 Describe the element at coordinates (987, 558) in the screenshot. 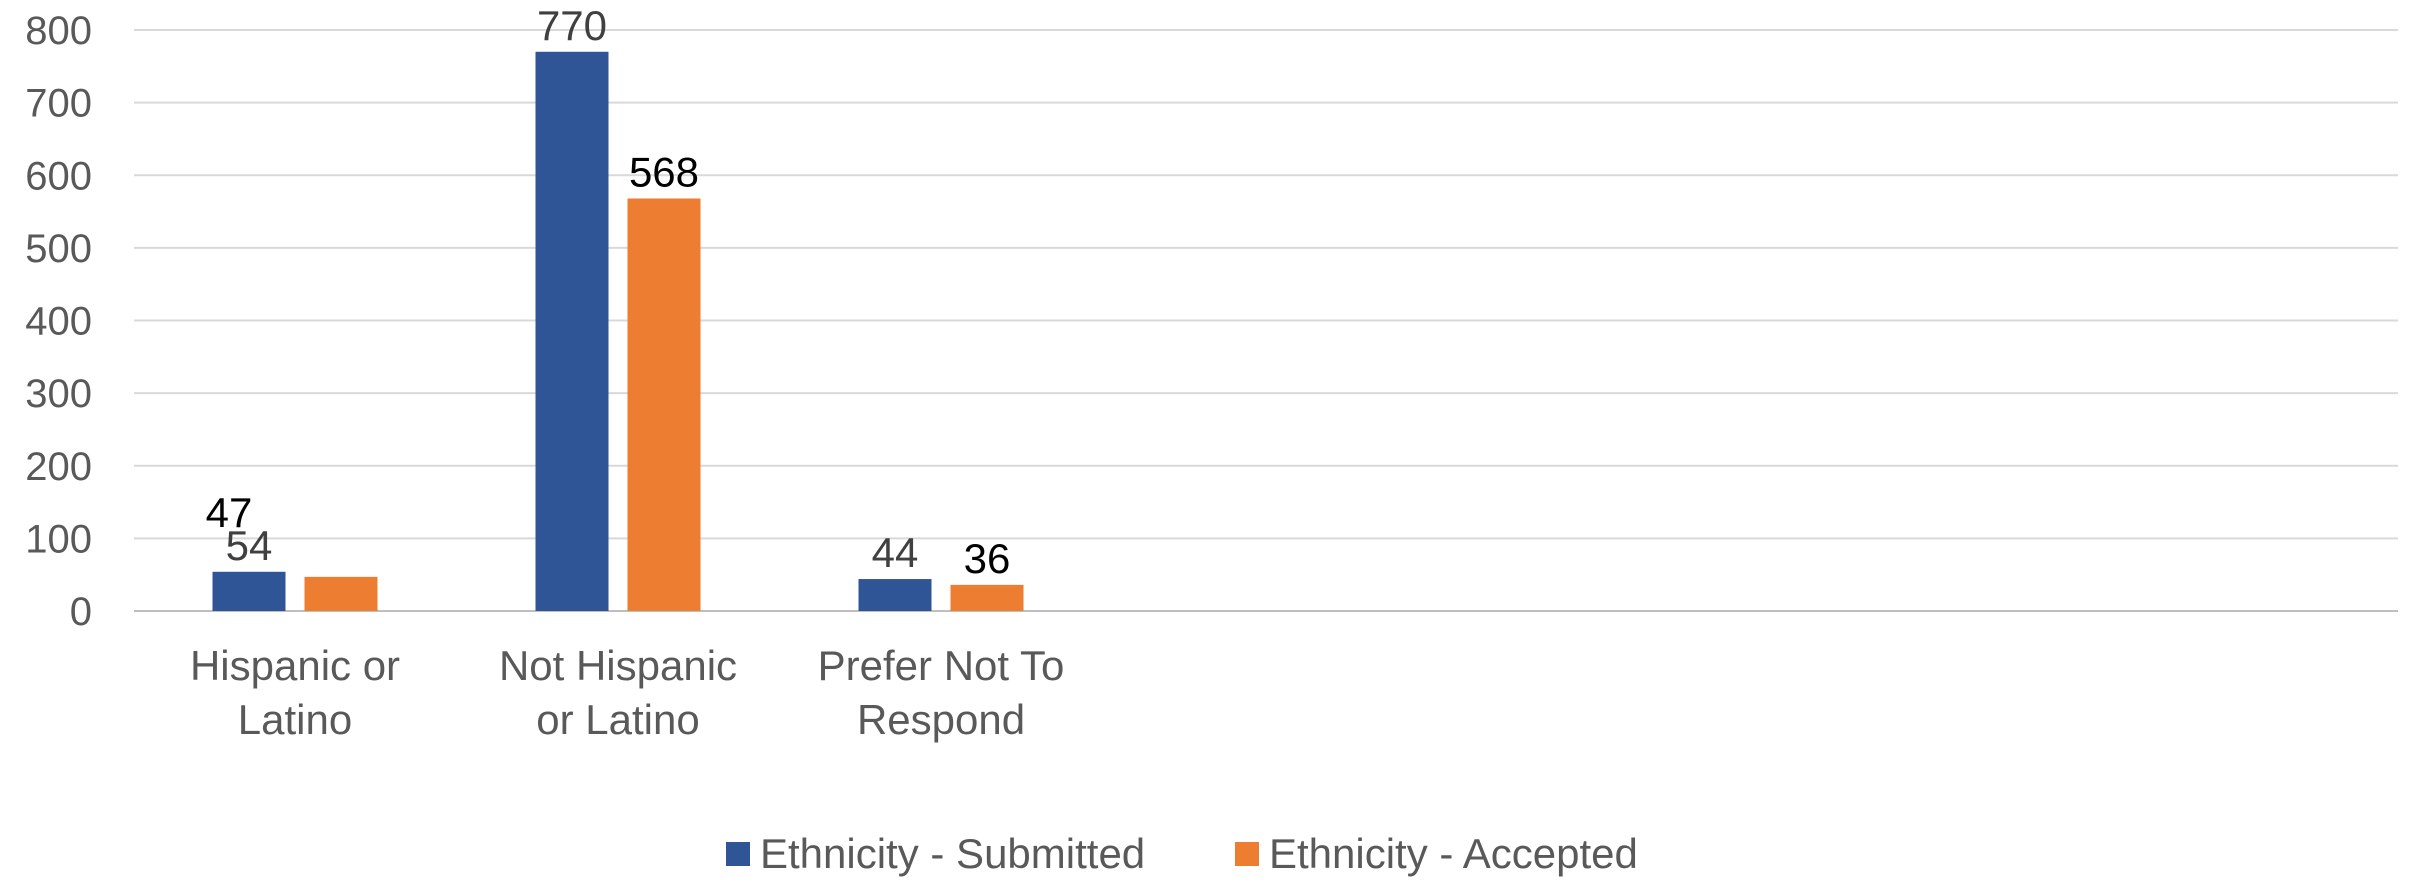

I see `data-label: 36` at that location.